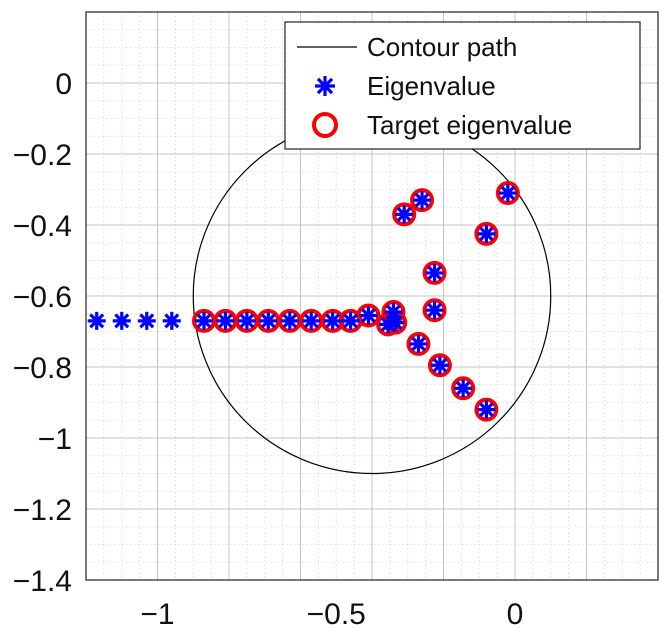 This screenshot has width=665, height=634. I want to click on legend-entry-label: Contour path, so click(442, 47).